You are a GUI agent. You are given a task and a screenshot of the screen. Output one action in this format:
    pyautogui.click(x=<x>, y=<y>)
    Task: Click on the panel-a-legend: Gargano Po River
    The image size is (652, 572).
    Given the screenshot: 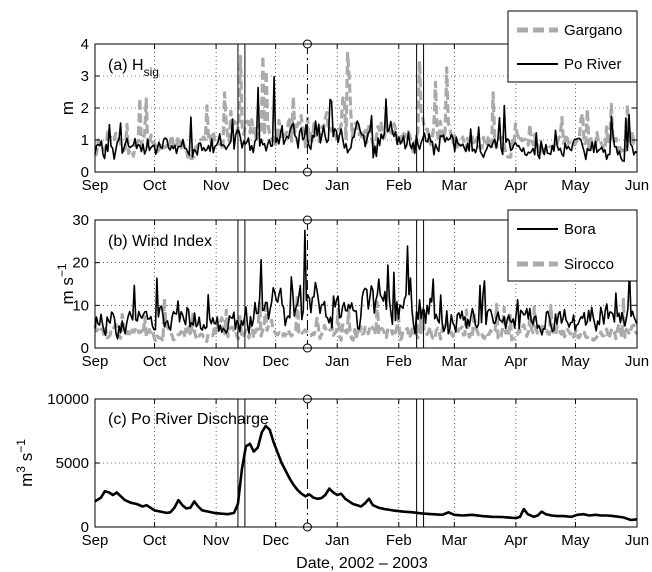 What is the action you would take?
    pyautogui.click(x=572, y=46)
    